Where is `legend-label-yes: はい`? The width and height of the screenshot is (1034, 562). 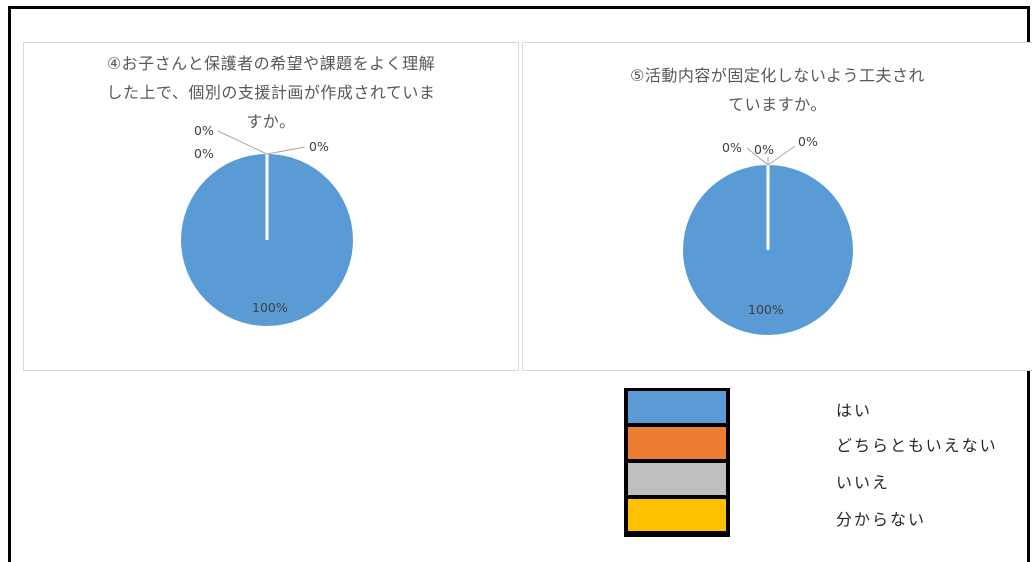
legend-label-yes: はい is located at coordinates (854, 410).